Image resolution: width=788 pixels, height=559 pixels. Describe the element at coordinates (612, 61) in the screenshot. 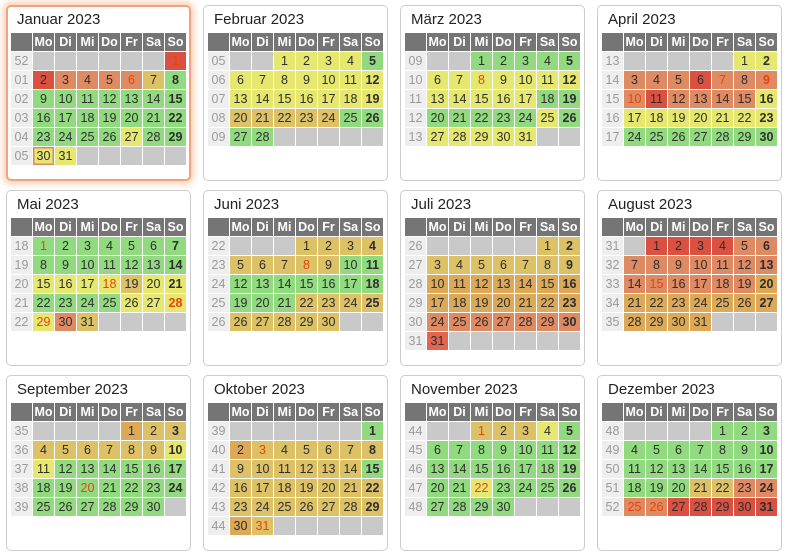

I see `week-number: 13` at that location.